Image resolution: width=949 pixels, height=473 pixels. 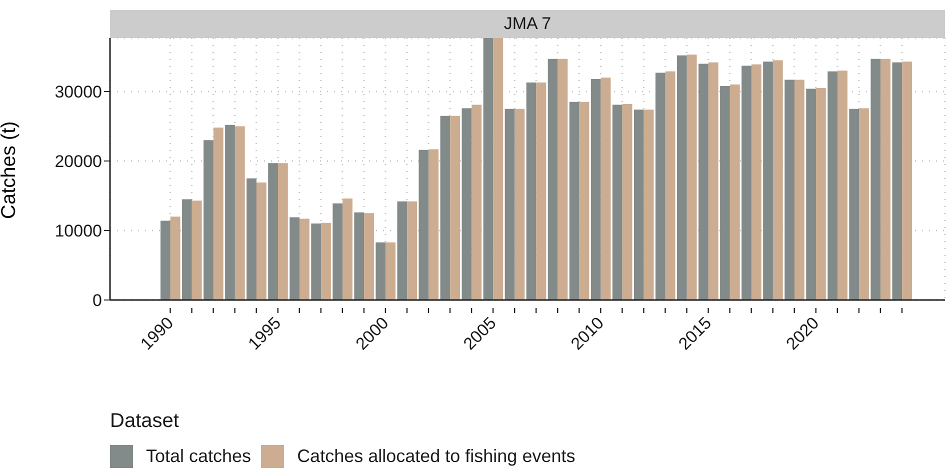 I want to click on legend-title: Dataset, so click(x=145, y=421).